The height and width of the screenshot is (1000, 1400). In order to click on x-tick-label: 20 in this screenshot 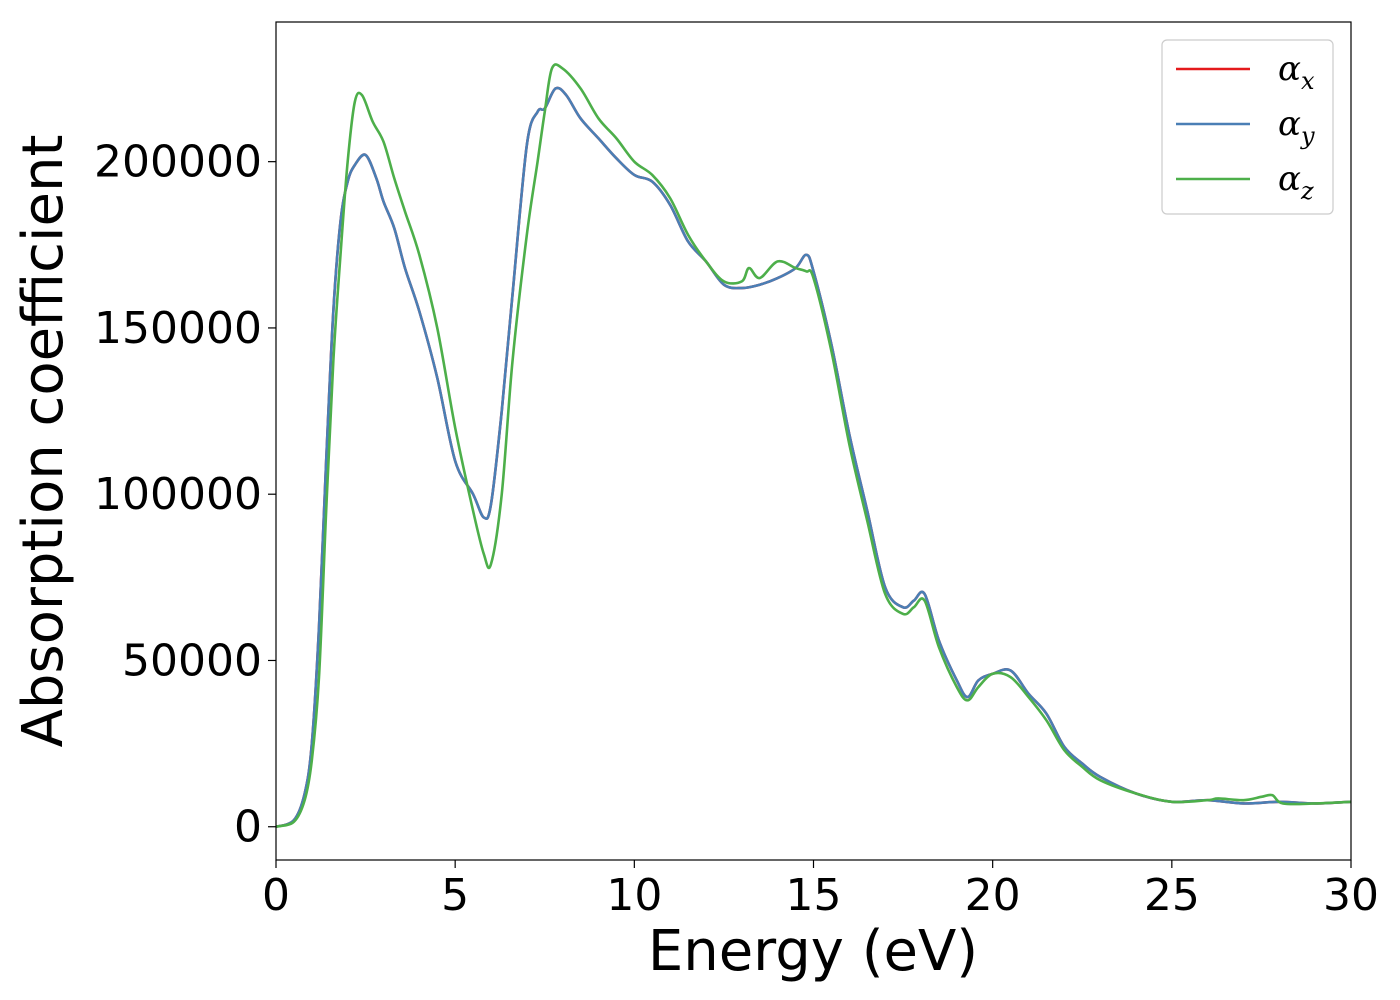, I will do `click(993, 895)`.